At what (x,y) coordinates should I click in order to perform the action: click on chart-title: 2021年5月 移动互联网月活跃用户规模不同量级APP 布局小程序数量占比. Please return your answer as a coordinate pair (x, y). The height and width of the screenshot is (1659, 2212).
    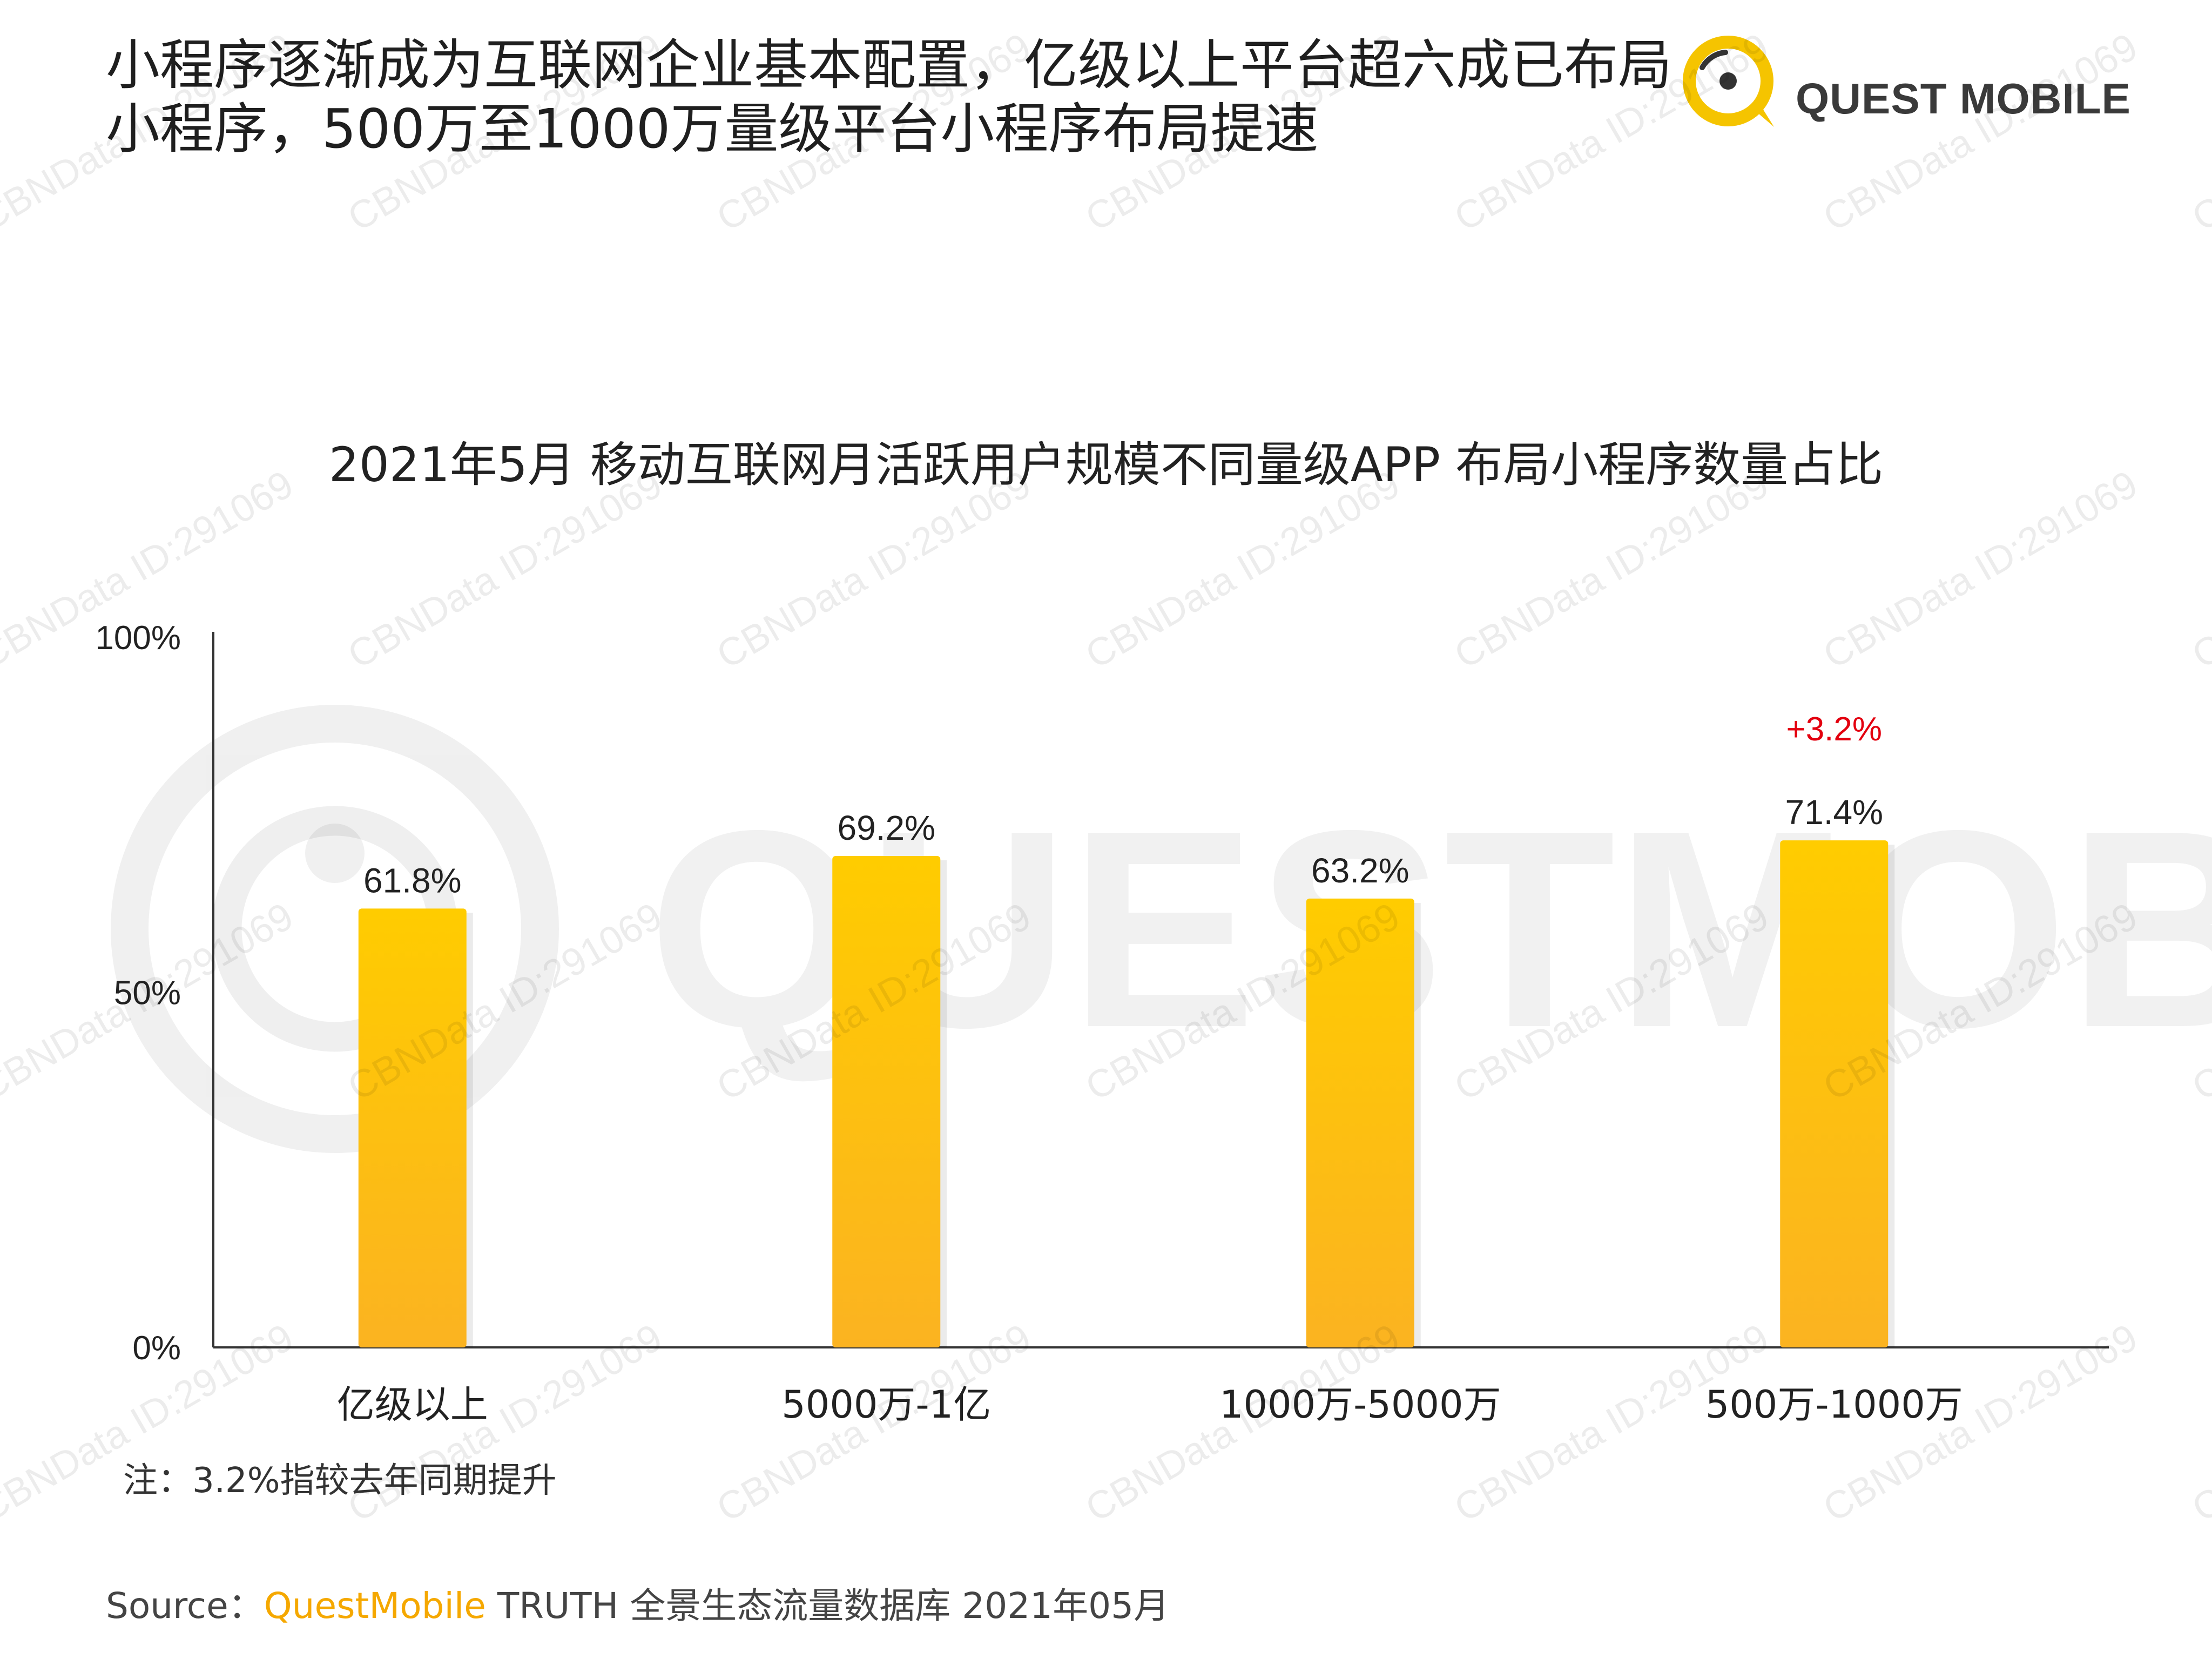
    Looking at the image, I should click on (1106, 465).